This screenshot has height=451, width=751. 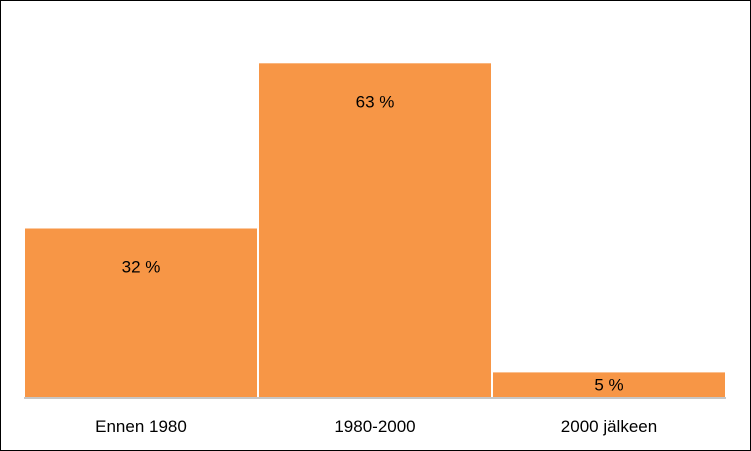 I want to click on data-label-2: 5 %, so click(x=608, y=385).